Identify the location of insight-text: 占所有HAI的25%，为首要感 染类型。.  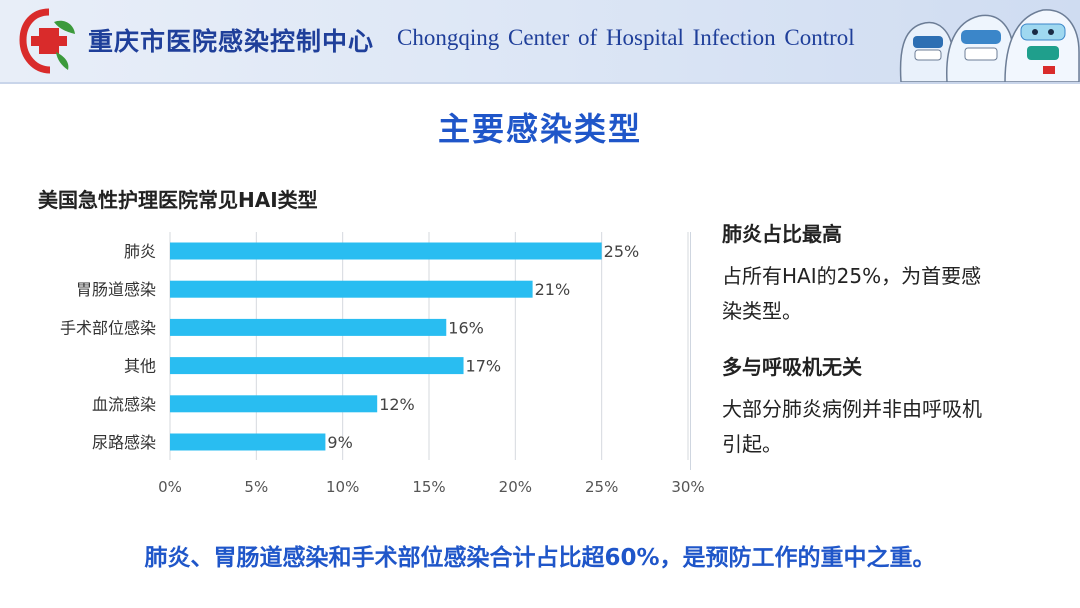
(887, 294).